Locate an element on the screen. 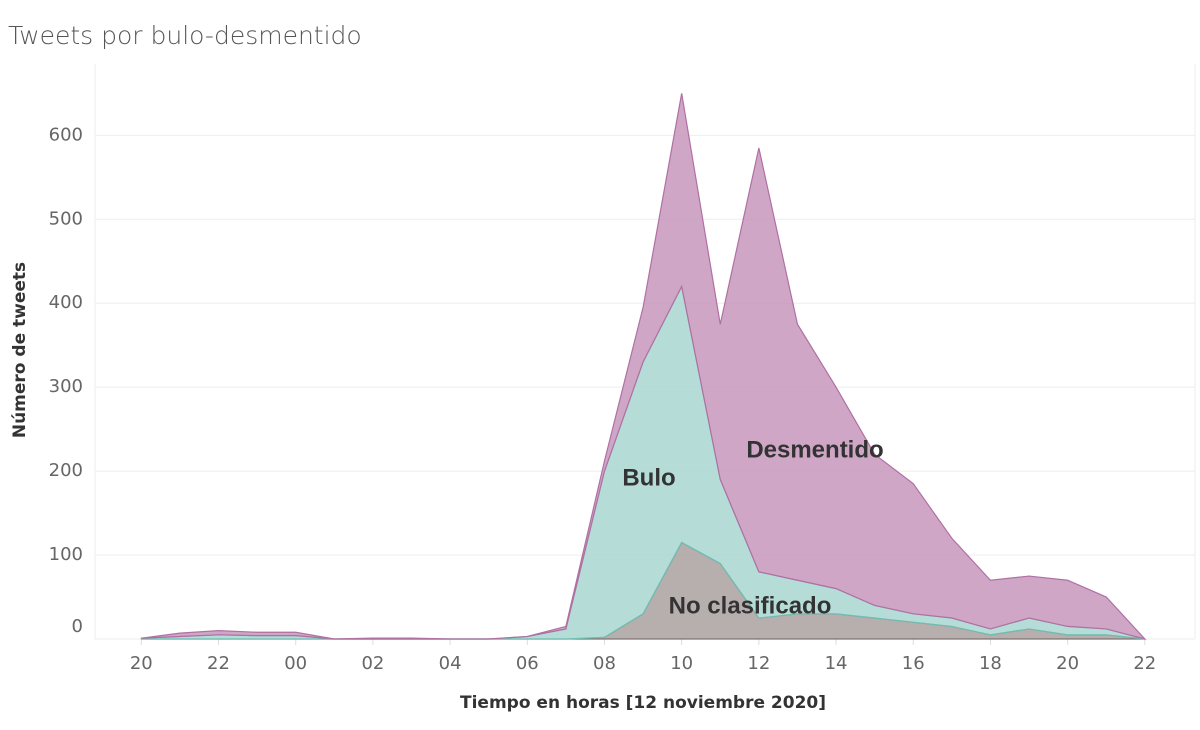 Image resolution: width=1200 pixels, height=730 pixels. y-axis-label: Número de tweets is located at coordinates (20, 350).